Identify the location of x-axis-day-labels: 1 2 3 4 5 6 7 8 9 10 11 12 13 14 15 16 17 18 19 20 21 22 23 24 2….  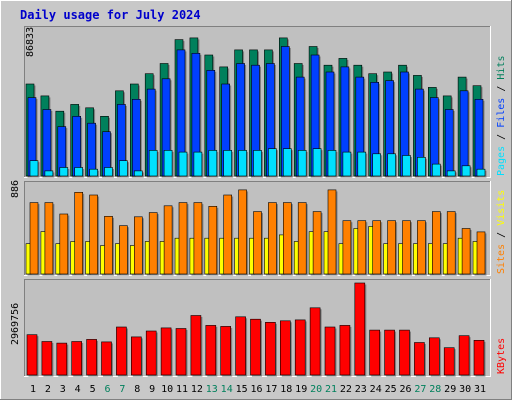
(258, 389).